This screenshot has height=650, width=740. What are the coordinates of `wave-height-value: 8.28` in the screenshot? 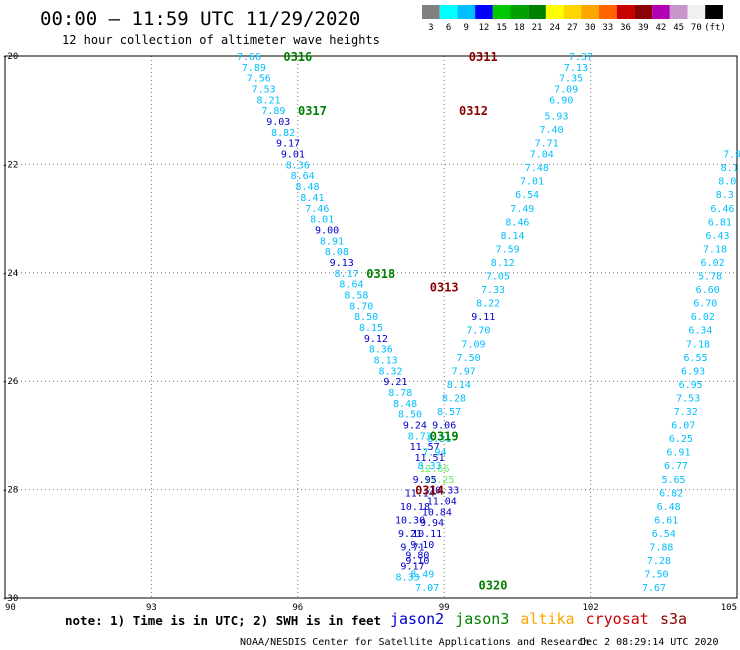 It's located at (454, 398).